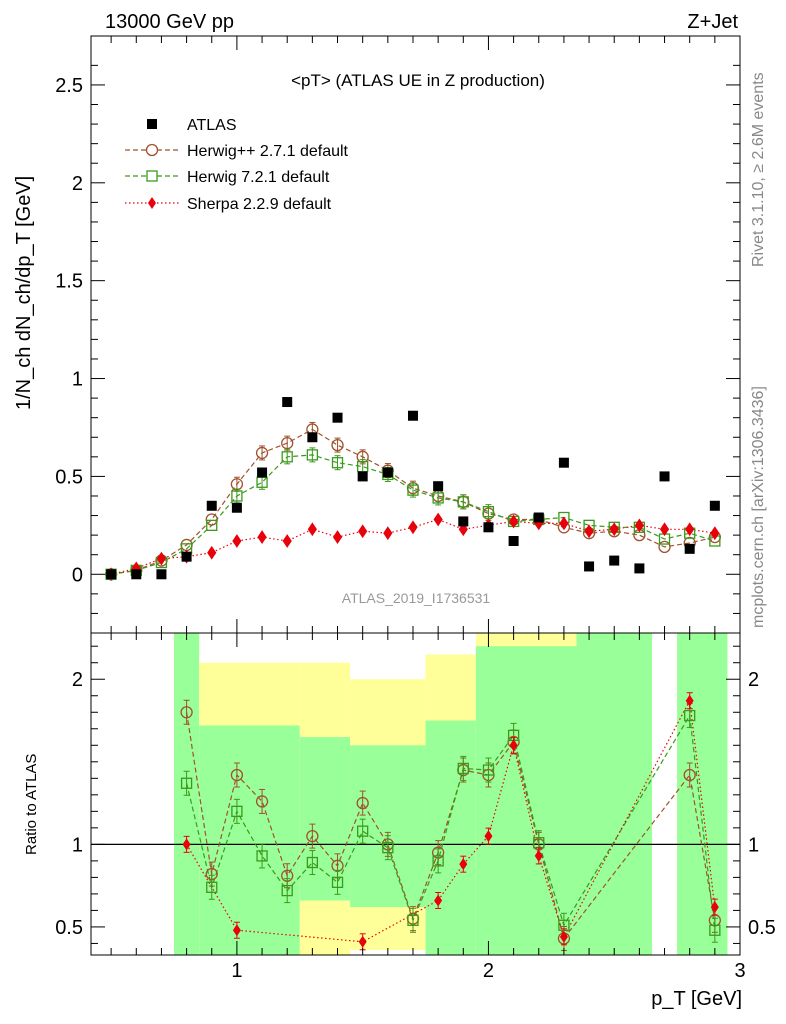 Image resolution: width=786 pixels, height=1024 pixels. I want to click on ratio-y-tick-label-right: 1, so click(753, 845).